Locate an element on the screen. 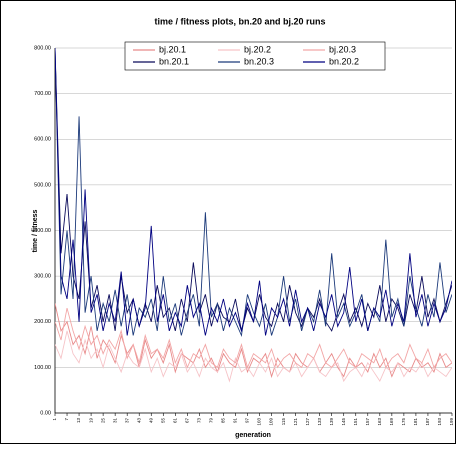  legend-label: bj.20.3 is located at coordinates (342, 49).